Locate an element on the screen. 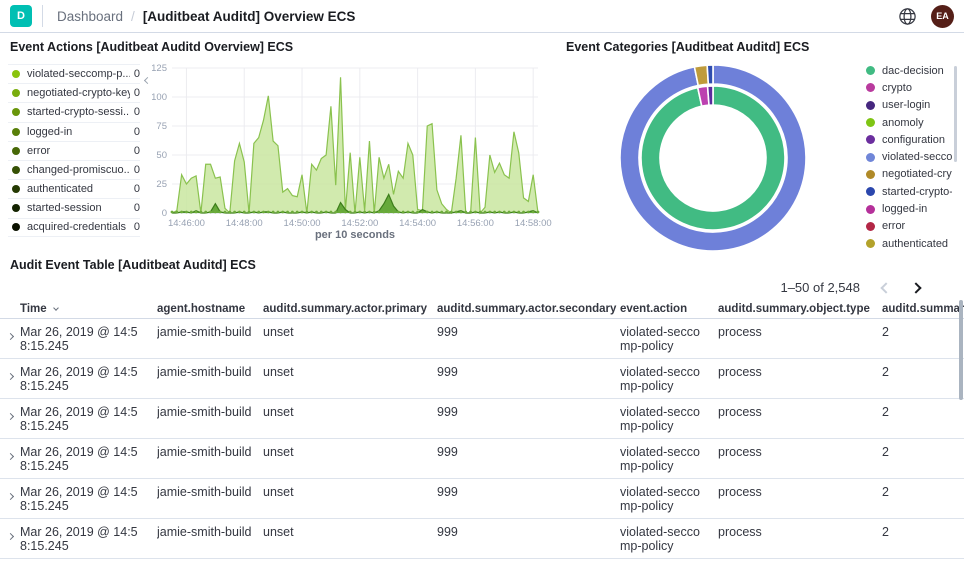 The width and height of the screenshot is (964, 561). next-page-button is located at coordinates (916, 287).